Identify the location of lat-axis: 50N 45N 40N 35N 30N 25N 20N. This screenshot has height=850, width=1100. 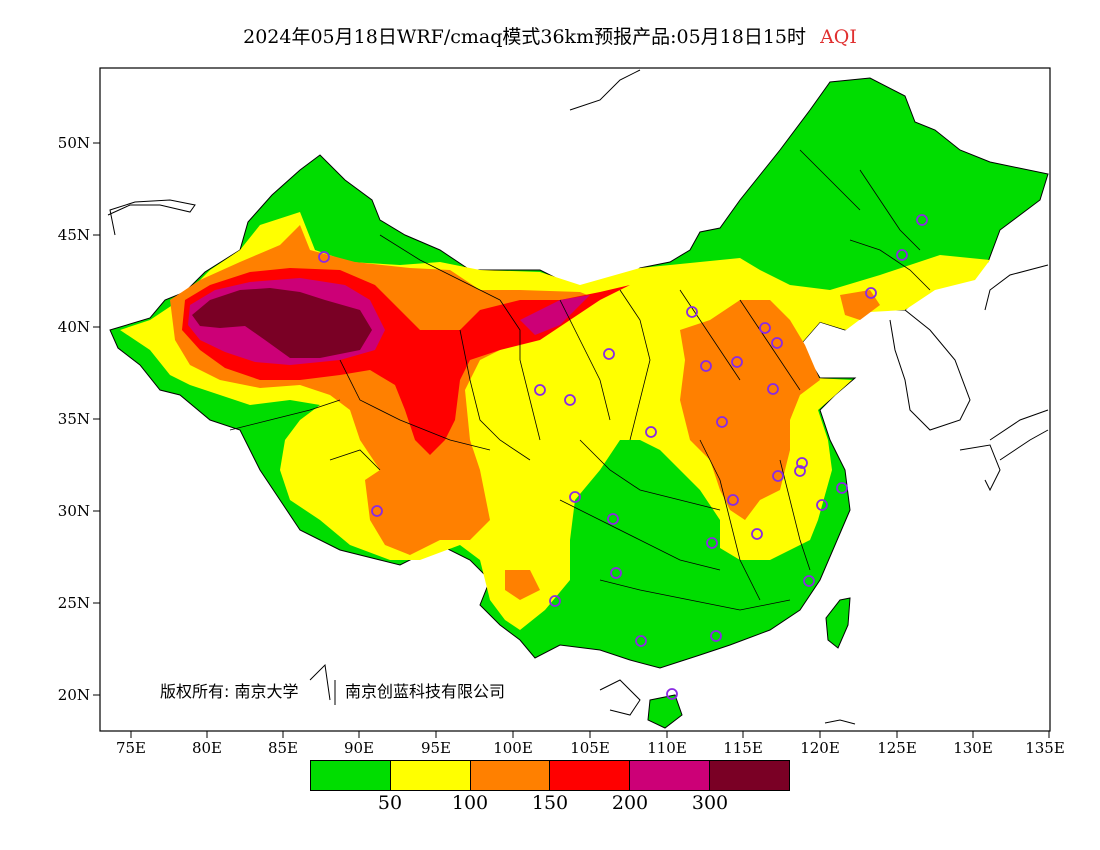
(79, 419).